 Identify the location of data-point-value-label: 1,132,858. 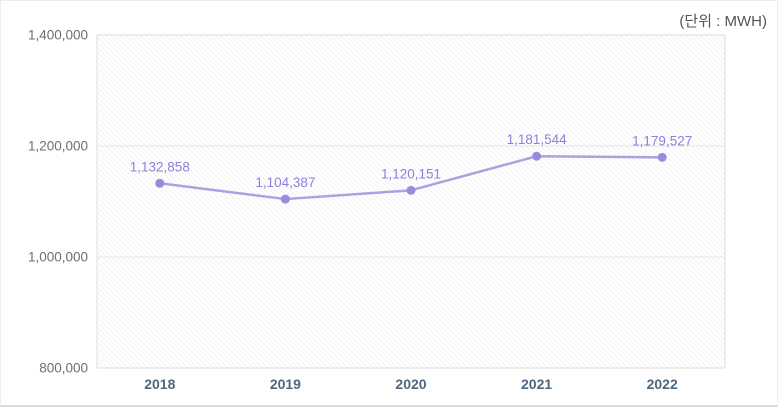
(160, 166).